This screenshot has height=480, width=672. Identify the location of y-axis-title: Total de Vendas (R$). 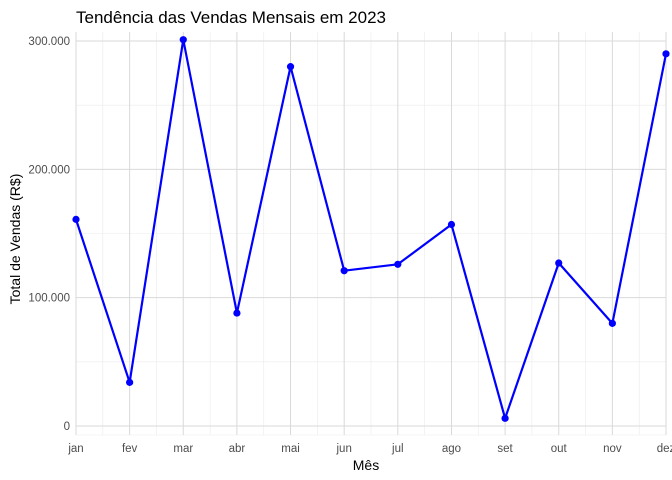
(15, 239).